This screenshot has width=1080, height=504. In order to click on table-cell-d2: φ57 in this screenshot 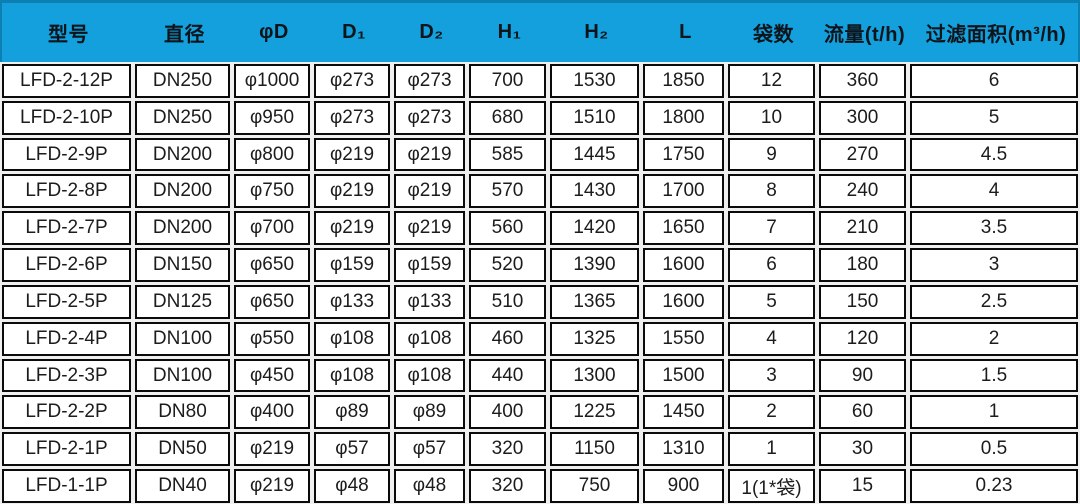, I will do `click(429, 449)`.